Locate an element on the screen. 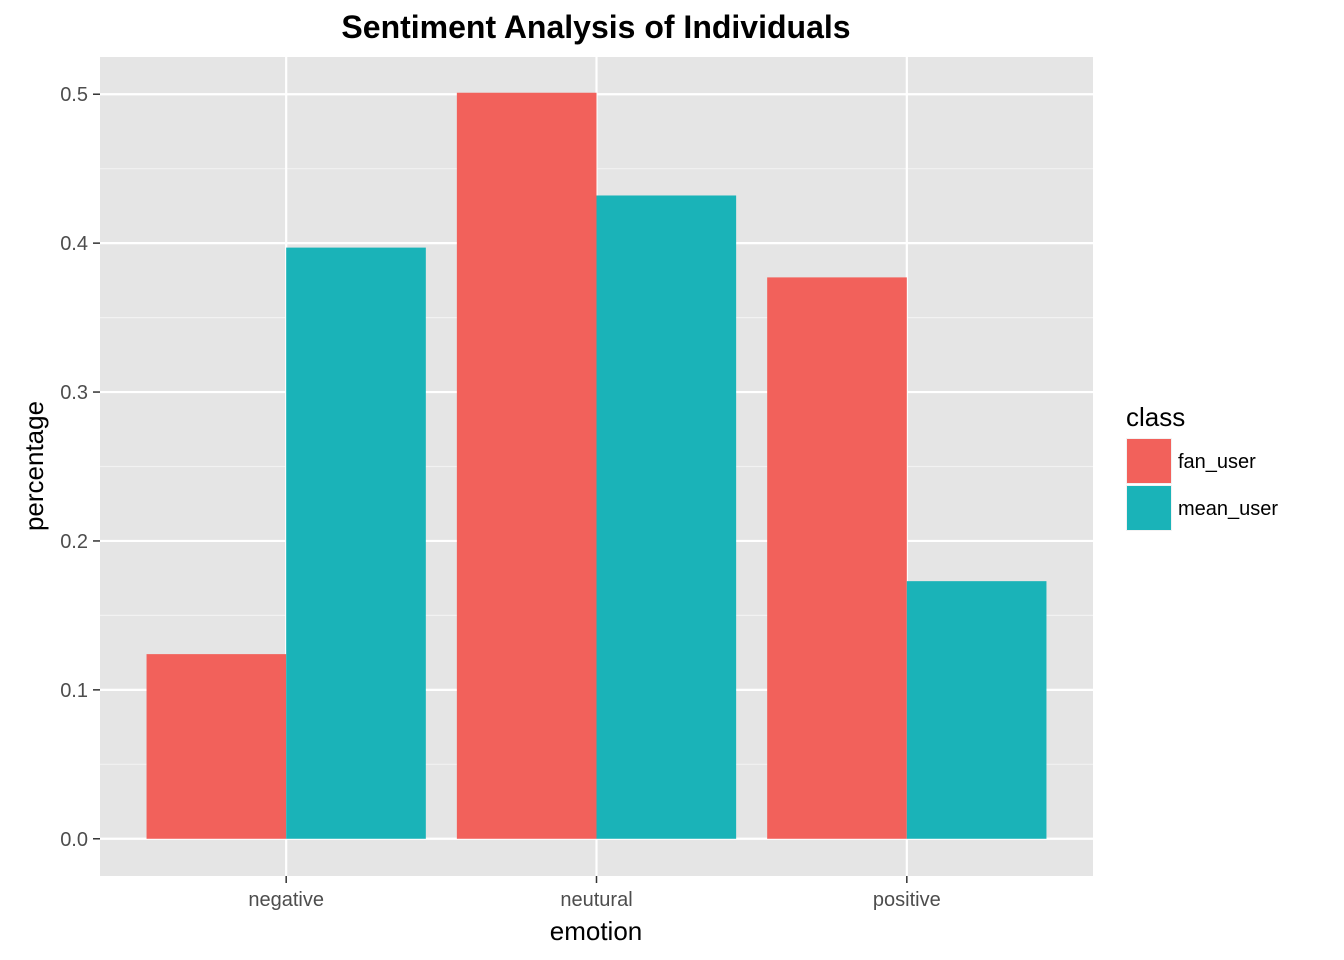  bar-negative-mean_user is located at coordinates (356, 543).